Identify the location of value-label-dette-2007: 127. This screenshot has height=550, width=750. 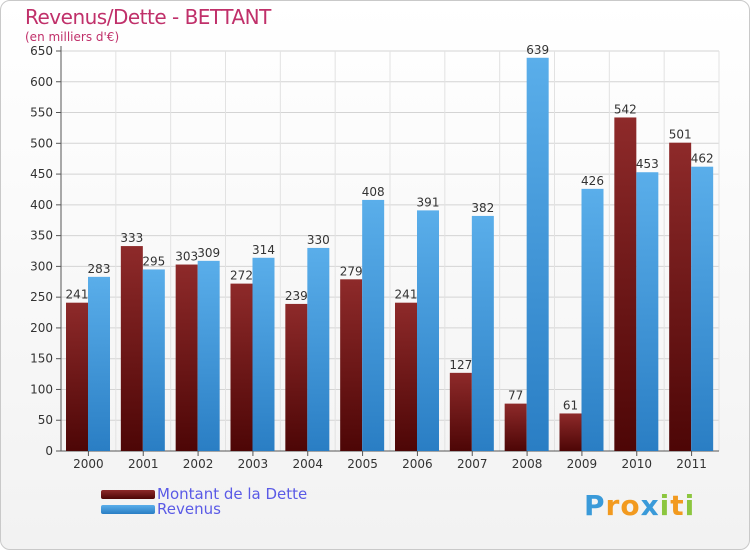
(460, 365).